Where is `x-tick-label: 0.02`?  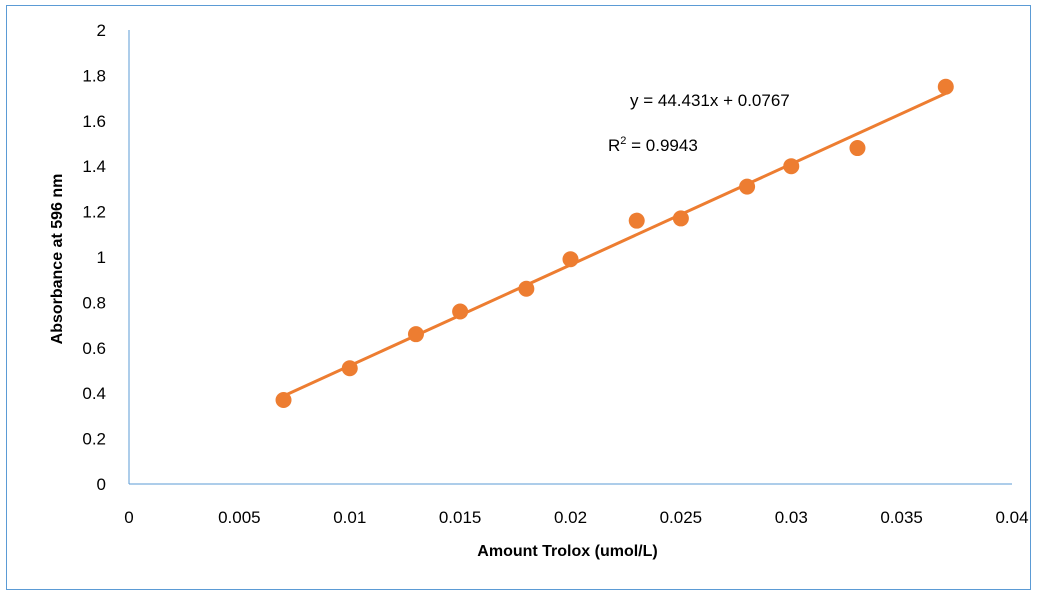 x-tick-label: 0.02 is located at coordinates (570, 517).